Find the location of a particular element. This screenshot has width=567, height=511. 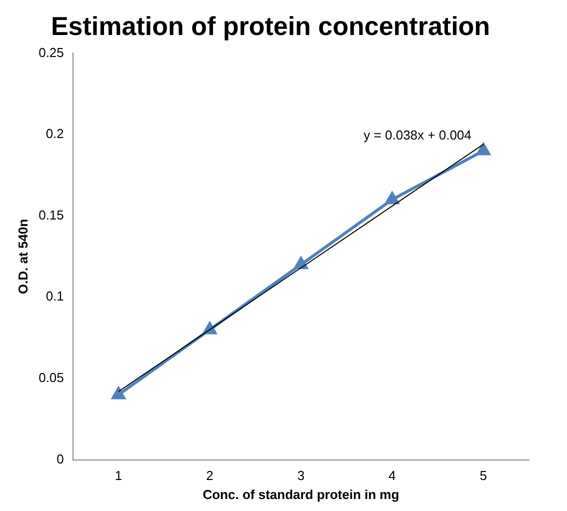

x-tick-label: 4 is located at coordinates (392, 476).